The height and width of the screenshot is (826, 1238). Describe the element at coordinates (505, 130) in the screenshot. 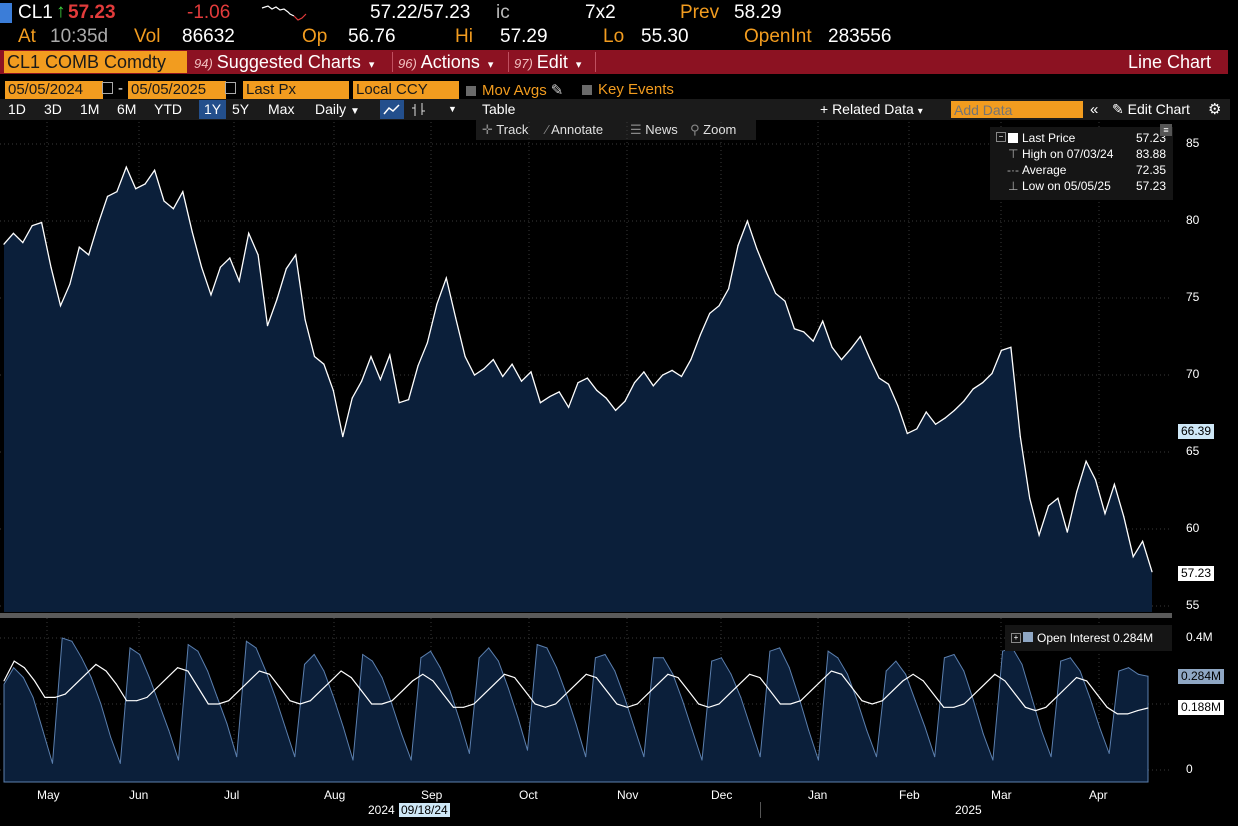

I see `track-button: ✛ Track` at that location.